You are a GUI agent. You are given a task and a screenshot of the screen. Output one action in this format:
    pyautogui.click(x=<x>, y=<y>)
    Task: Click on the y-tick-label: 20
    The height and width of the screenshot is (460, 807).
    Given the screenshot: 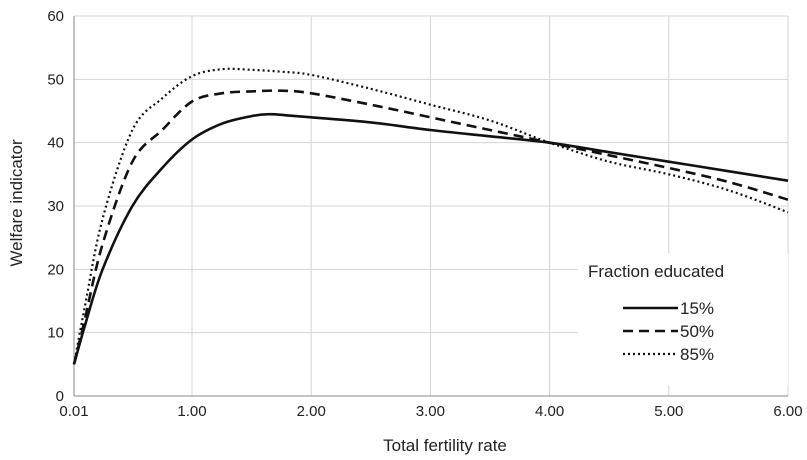 What is the action you would take?
    pyautogui.click(x=55, y=269)
    